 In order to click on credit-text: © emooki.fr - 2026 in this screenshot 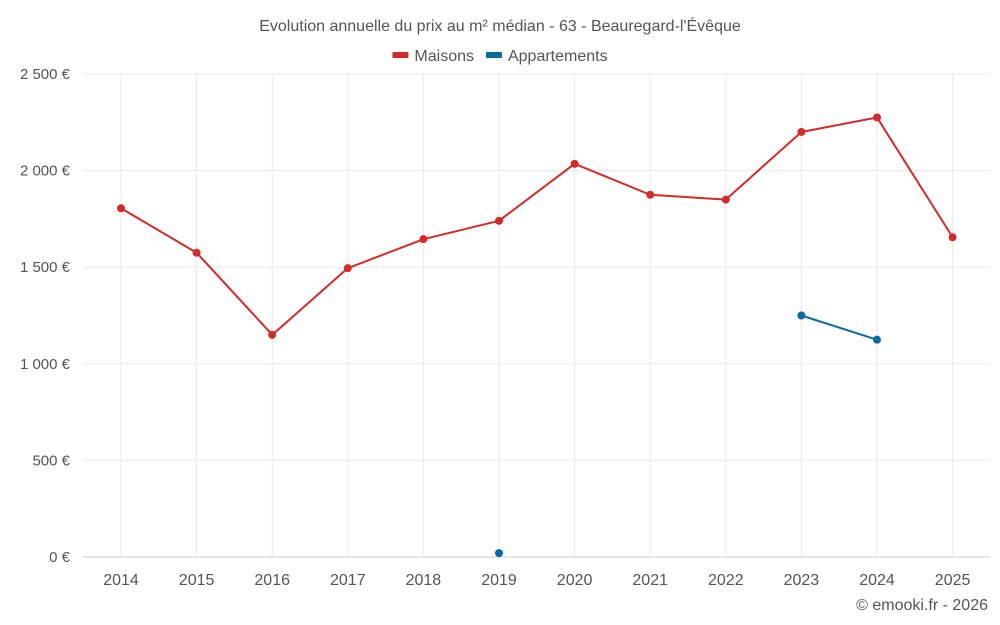, I will do `click(922, 605)`.